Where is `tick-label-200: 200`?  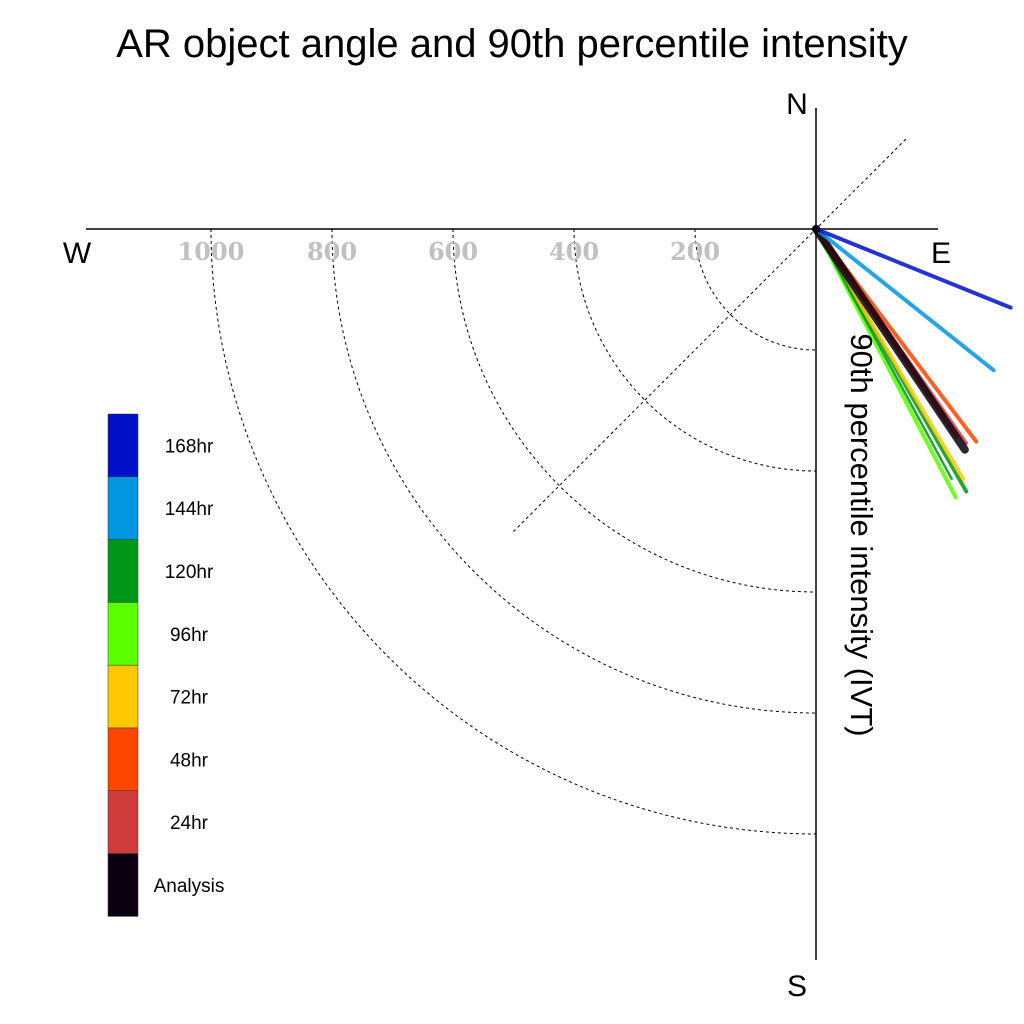 tick-label-200: 200 is located at coordinates (695, 251).